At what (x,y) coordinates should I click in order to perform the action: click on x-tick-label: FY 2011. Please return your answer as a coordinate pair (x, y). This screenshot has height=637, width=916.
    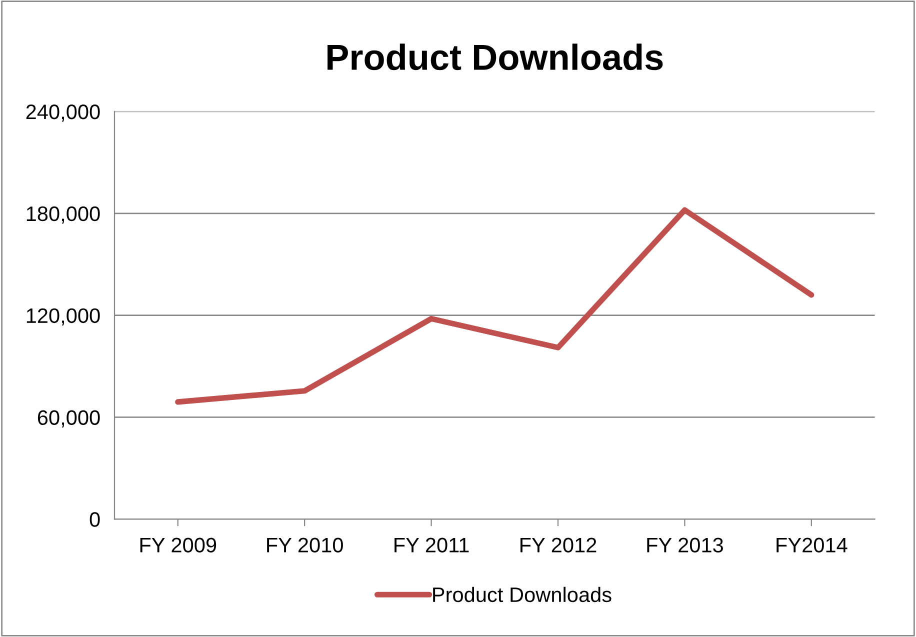
    Looking at the image, I should click on (431, 545).